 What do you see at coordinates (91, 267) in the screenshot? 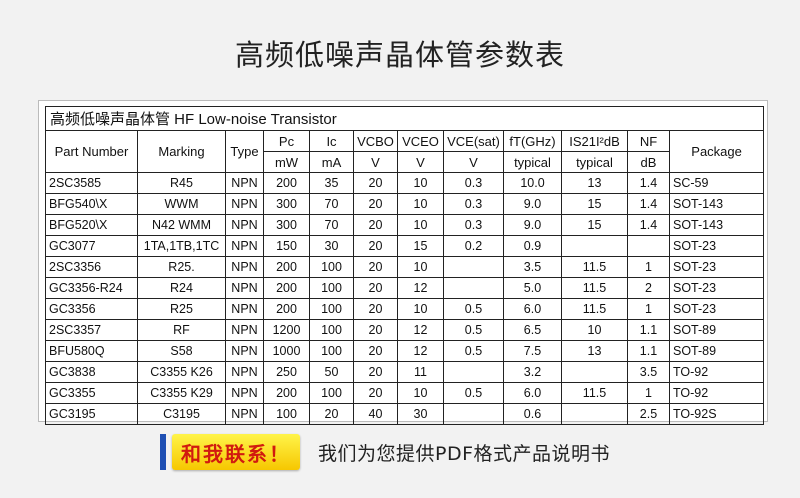
I see `cell-part-number: 2SC3356` at bounding box center [91, 267].